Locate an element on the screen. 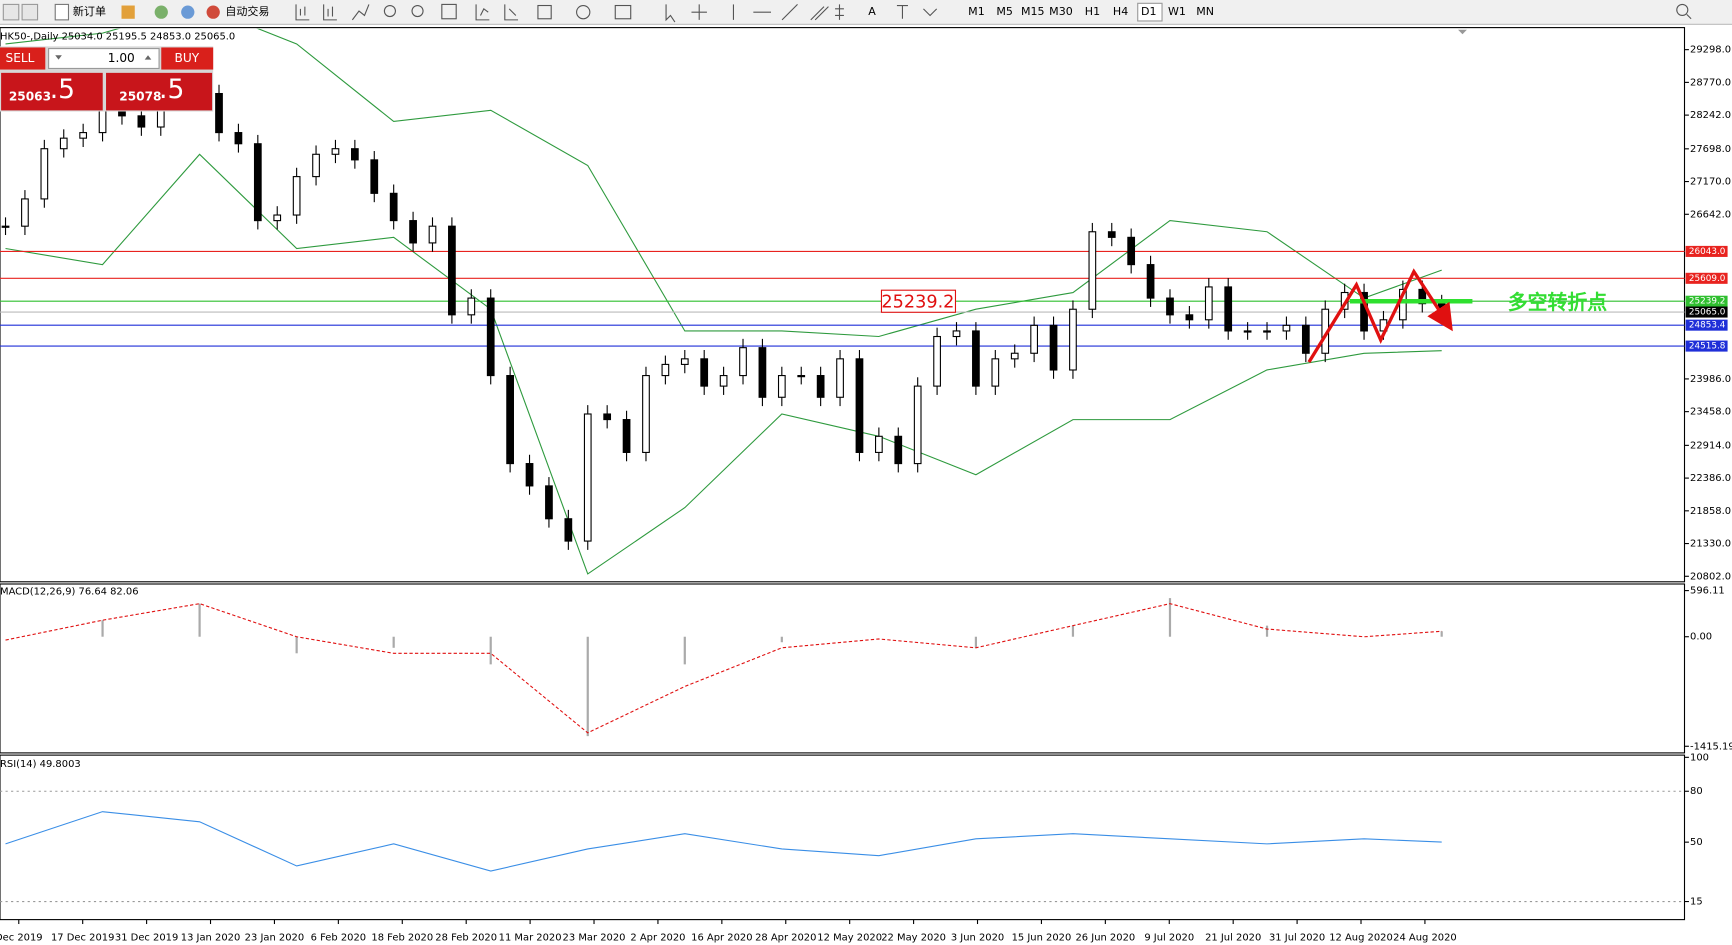  y-tick-label: 596.11 is located at coordinates (1707, 591).